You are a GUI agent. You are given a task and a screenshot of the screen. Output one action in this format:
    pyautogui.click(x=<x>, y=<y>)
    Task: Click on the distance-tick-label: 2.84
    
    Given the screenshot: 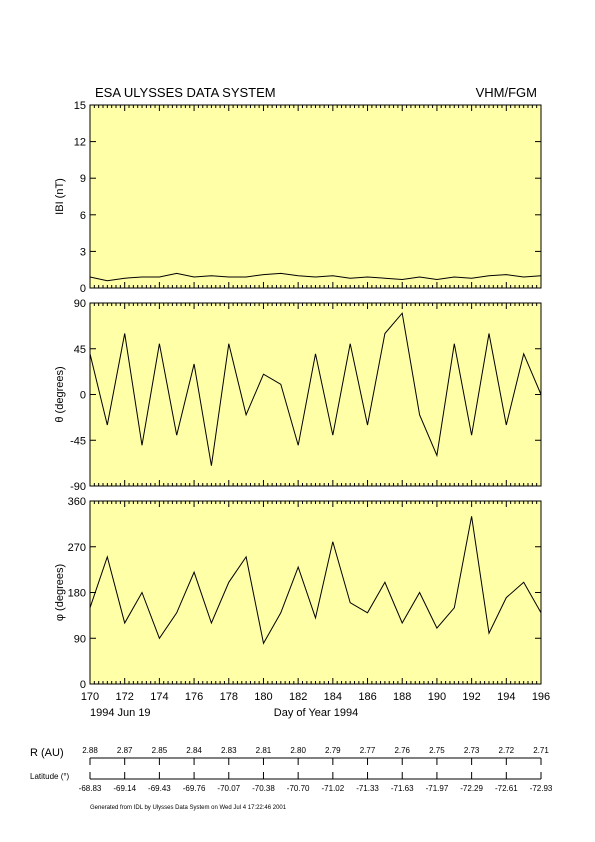 What is the action you would take?
    pyautogui.click(x=194, y=750)
    